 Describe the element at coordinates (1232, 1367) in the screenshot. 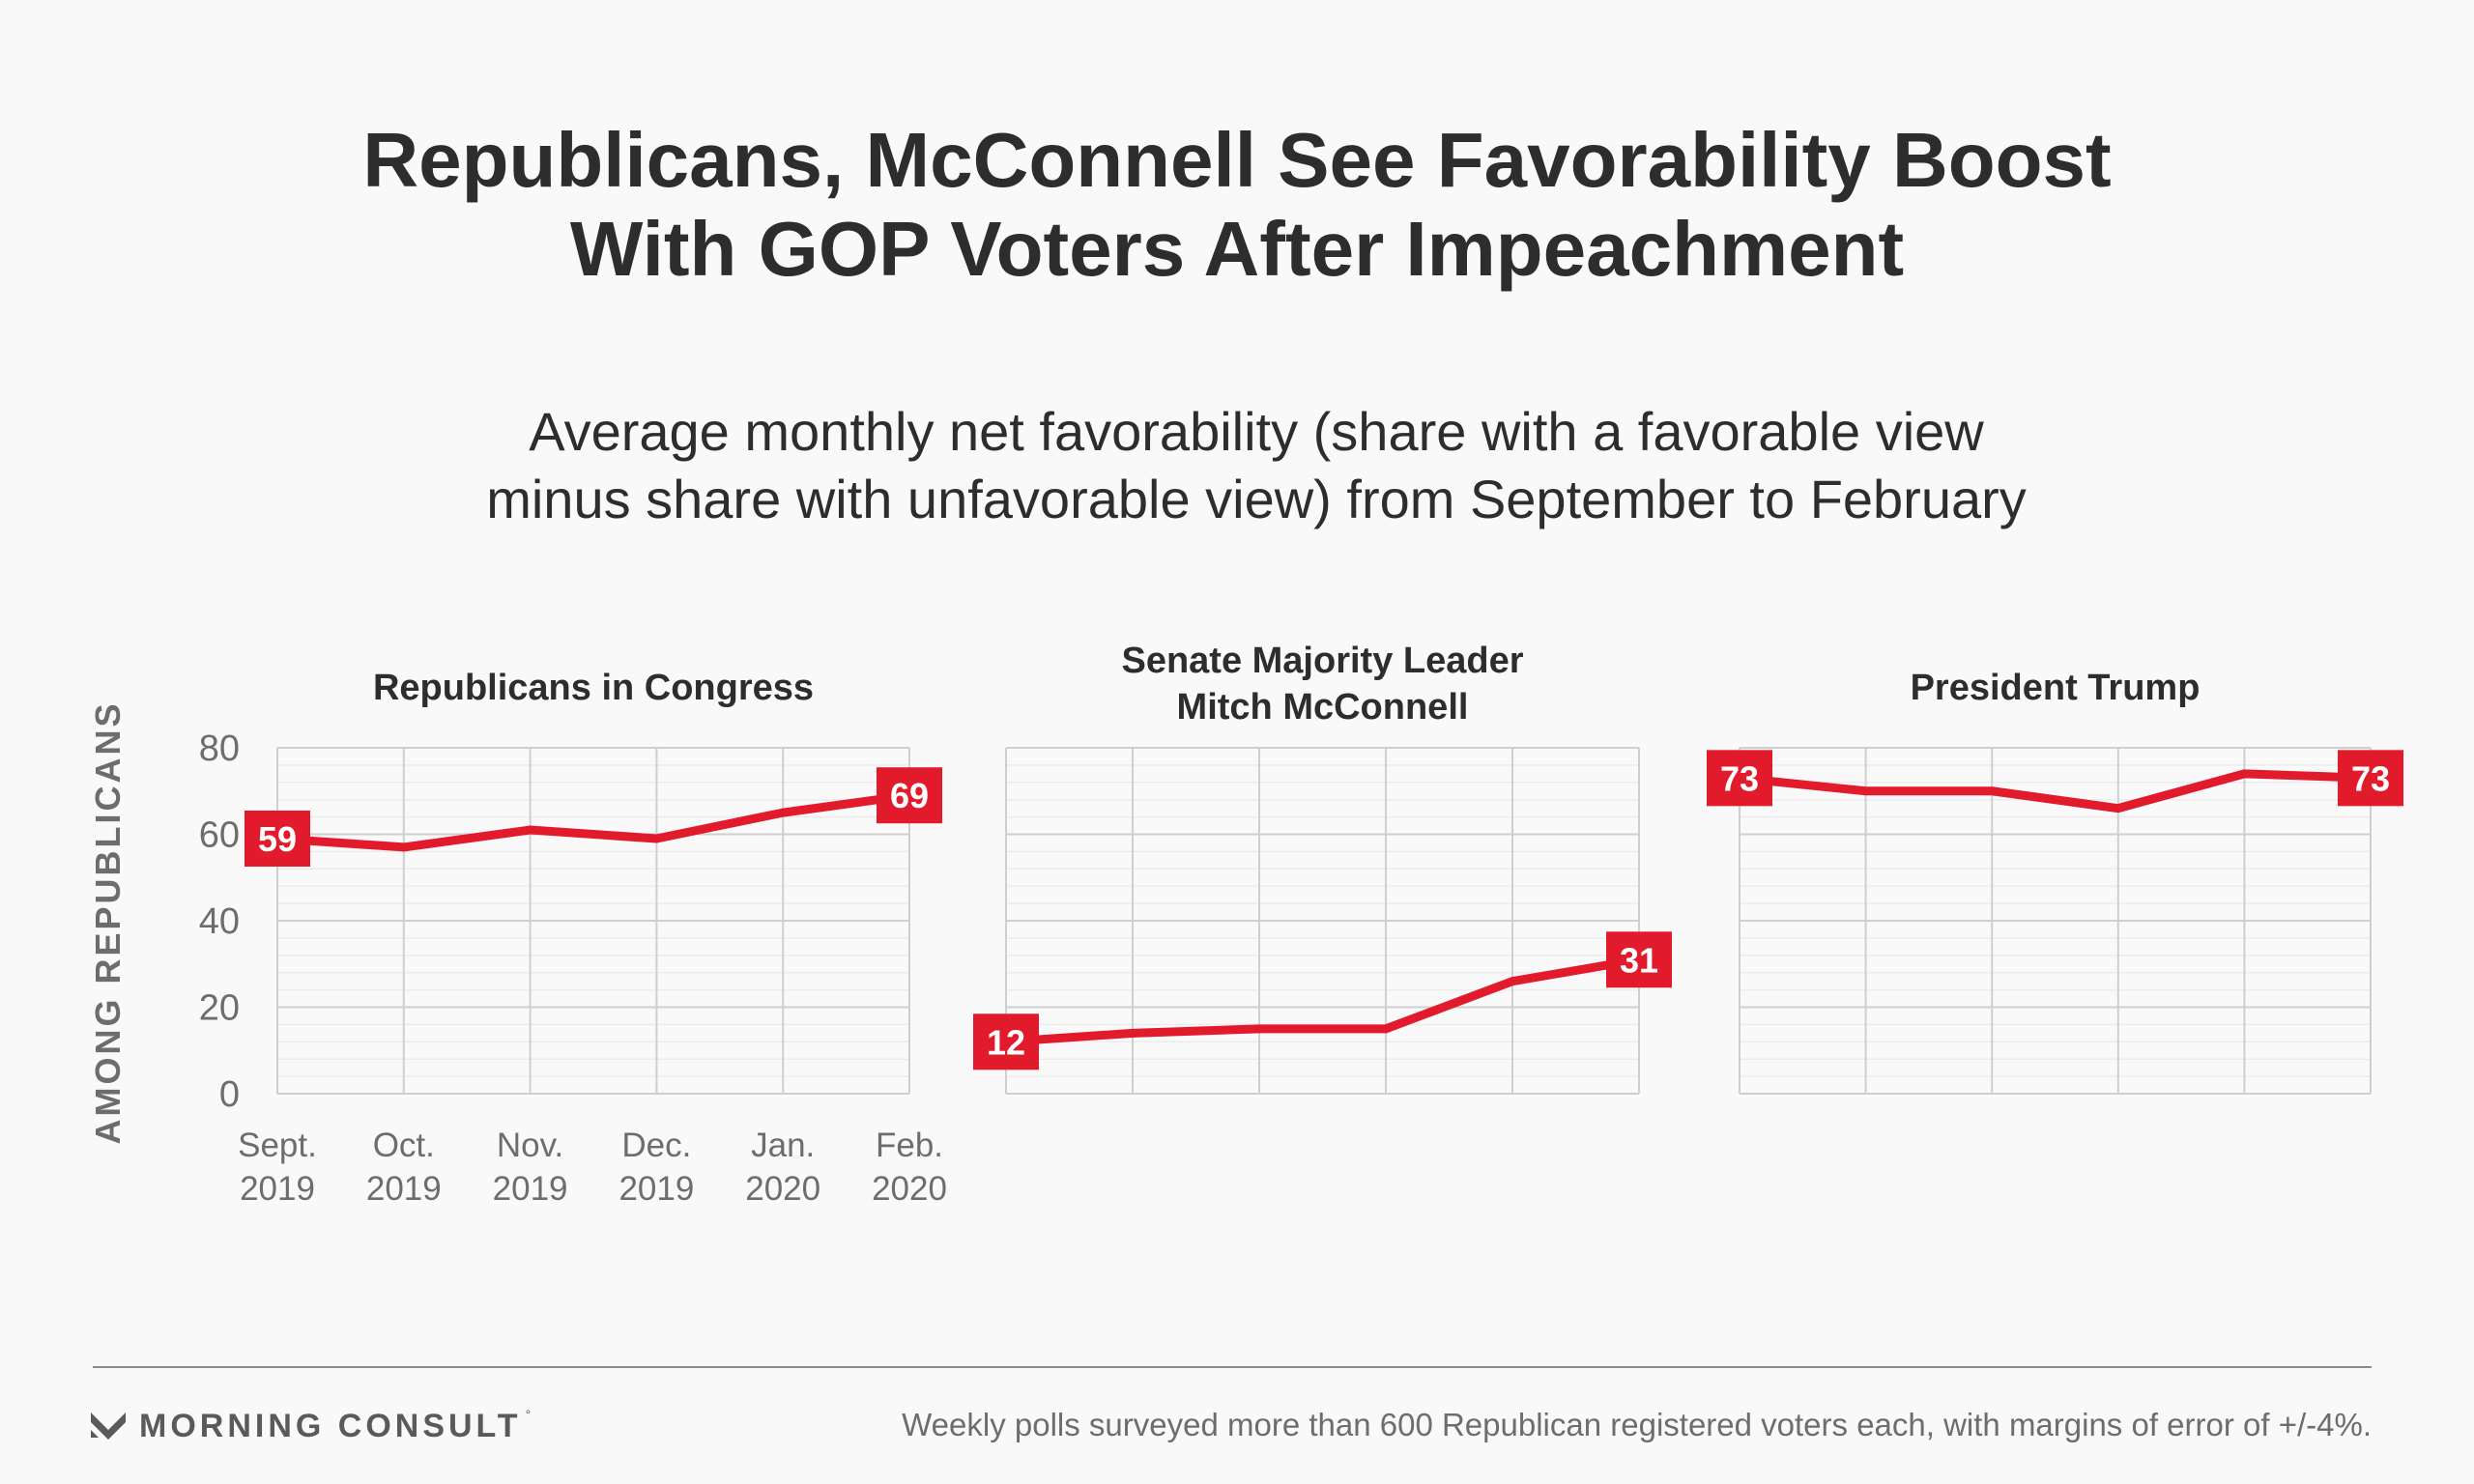

I see `footer-divider` at that location.